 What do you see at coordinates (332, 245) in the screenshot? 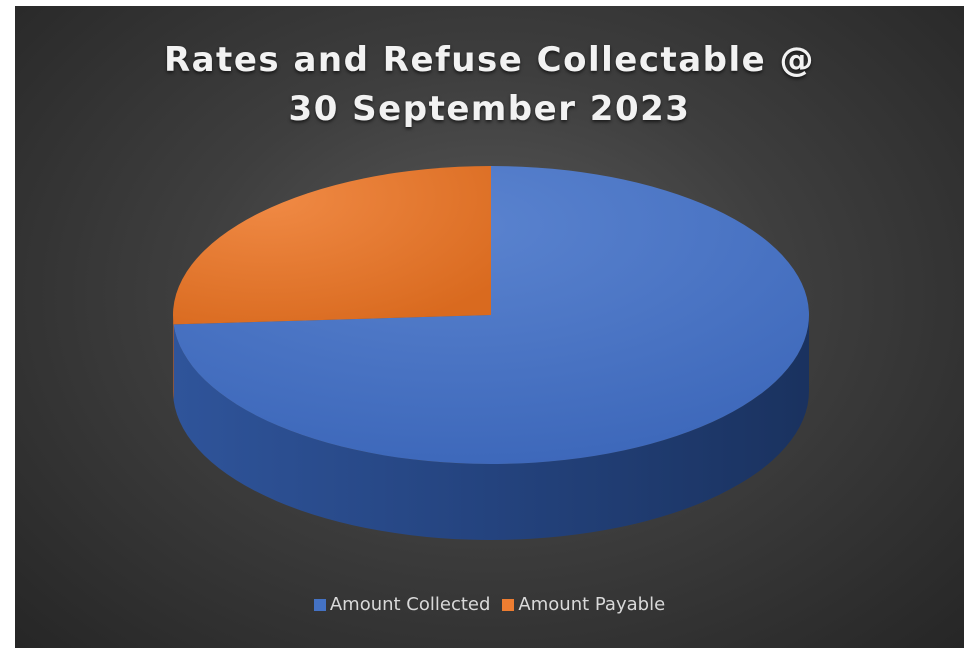
I see `pie-slice-amount-payable` at bounding box center [332, 245].